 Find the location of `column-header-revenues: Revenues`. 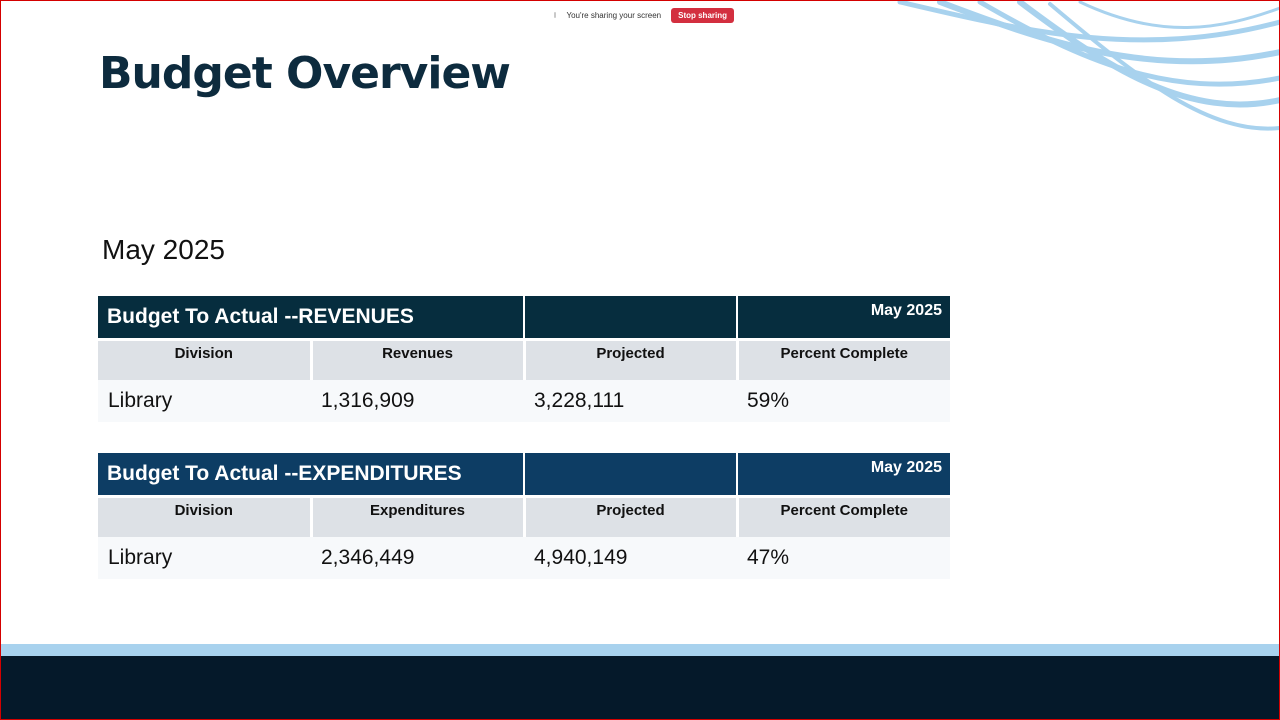

column-header-revenues: Revenues is located at coordinates (418, 359).